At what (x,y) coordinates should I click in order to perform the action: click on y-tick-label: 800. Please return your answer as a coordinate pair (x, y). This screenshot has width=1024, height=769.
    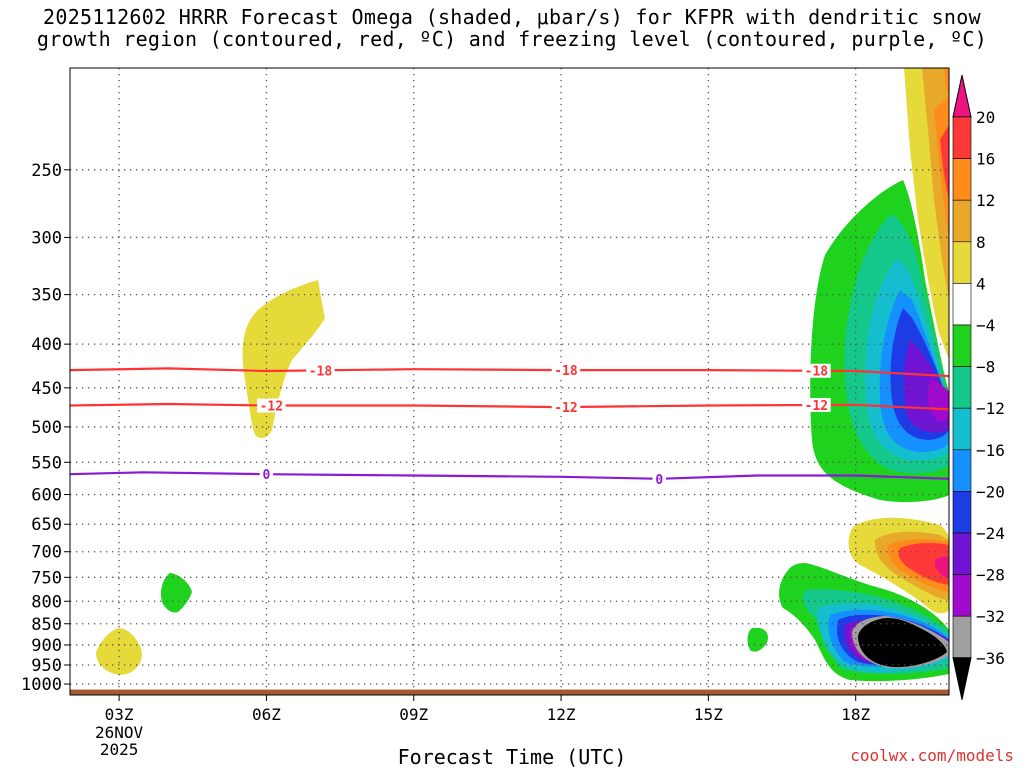
    Looking at the image, I should click on (46, 602).